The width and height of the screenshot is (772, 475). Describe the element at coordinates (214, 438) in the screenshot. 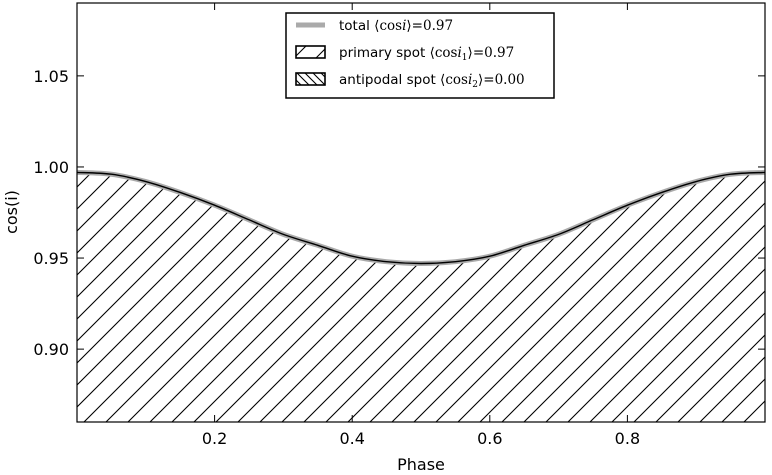

I see `x-tick-label: 0.2` at that location.